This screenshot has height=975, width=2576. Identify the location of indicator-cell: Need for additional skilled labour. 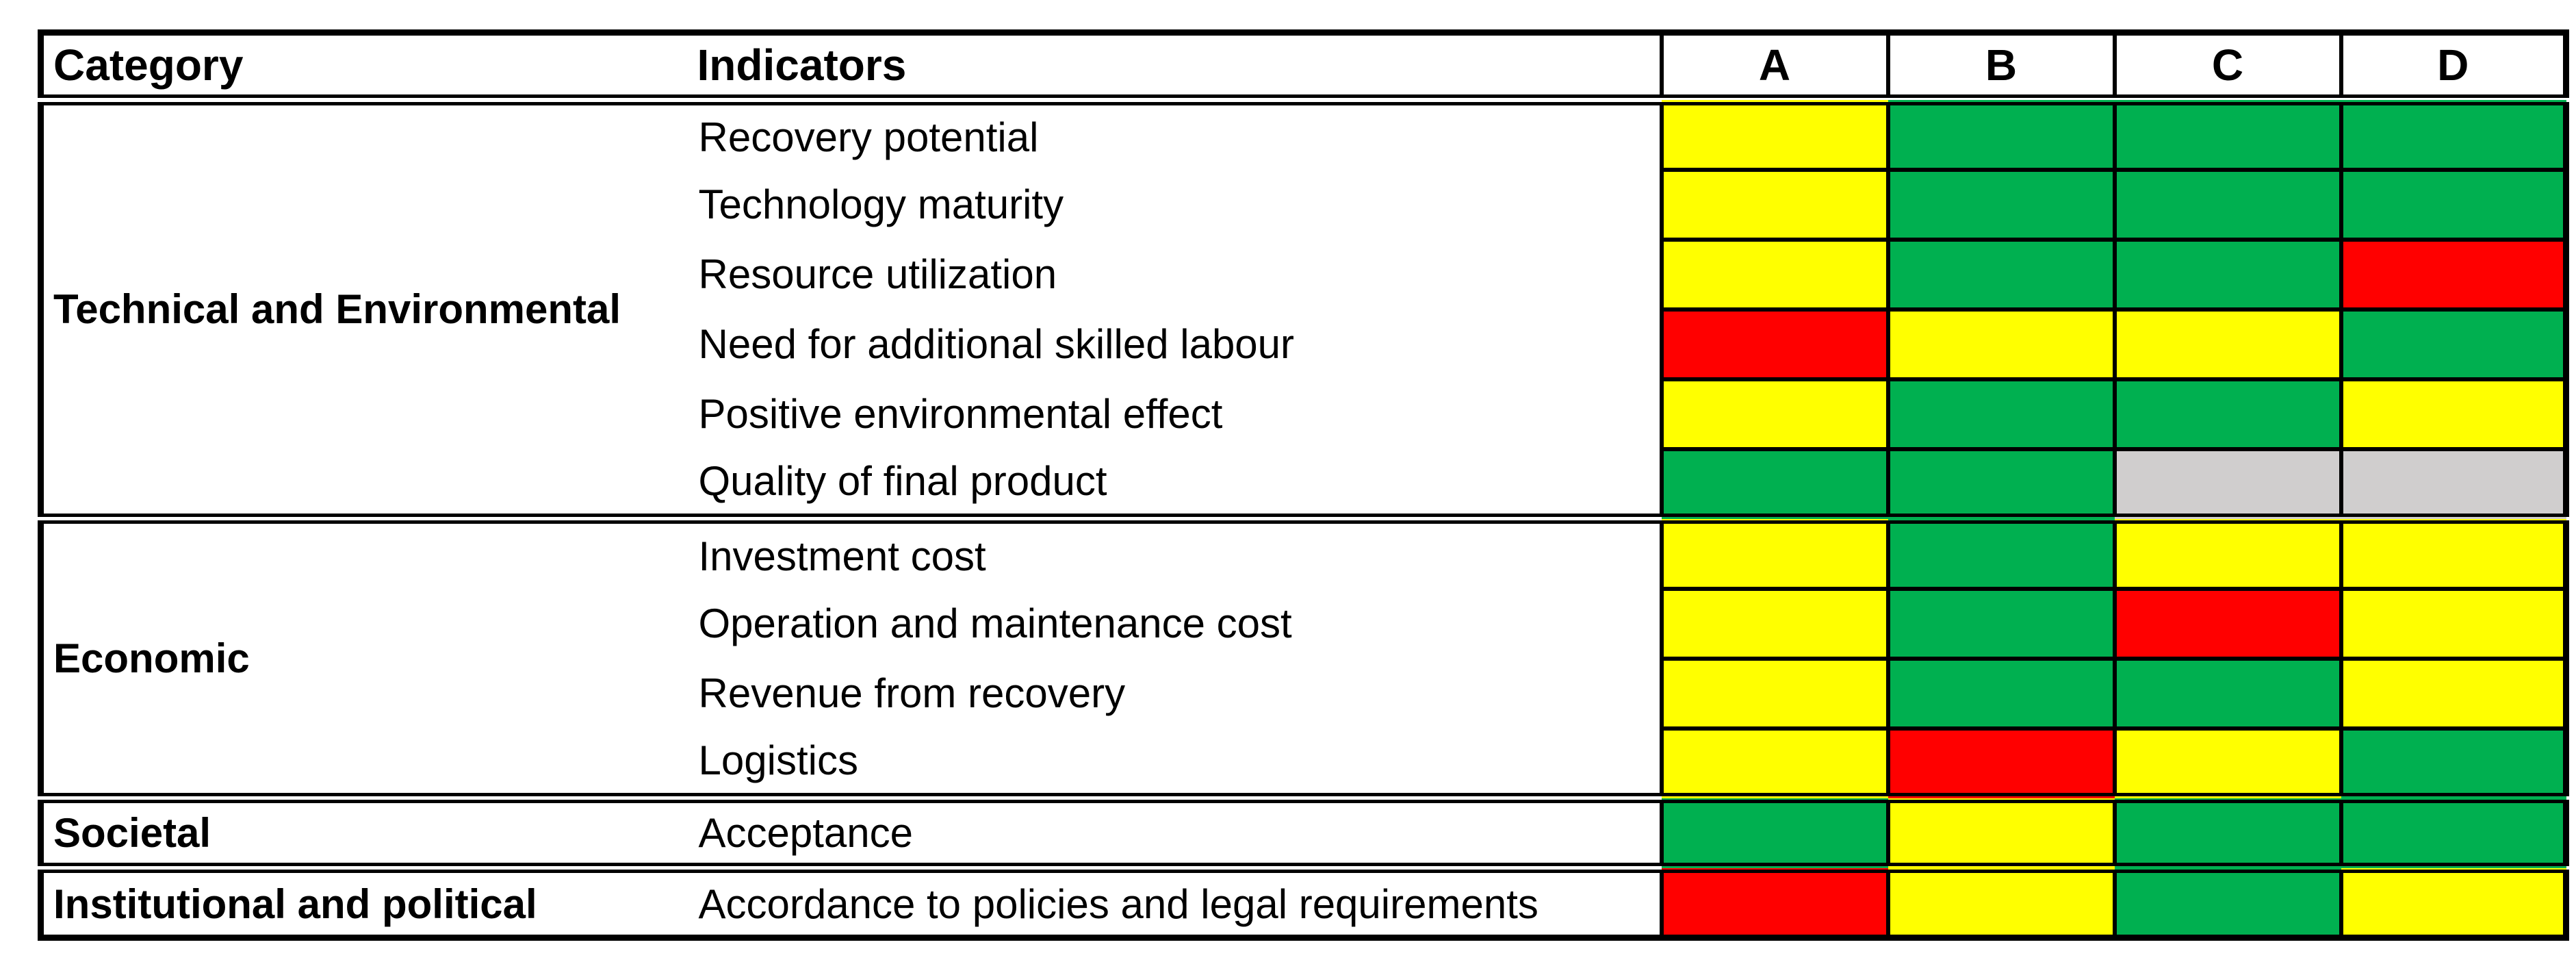
(997, 344).